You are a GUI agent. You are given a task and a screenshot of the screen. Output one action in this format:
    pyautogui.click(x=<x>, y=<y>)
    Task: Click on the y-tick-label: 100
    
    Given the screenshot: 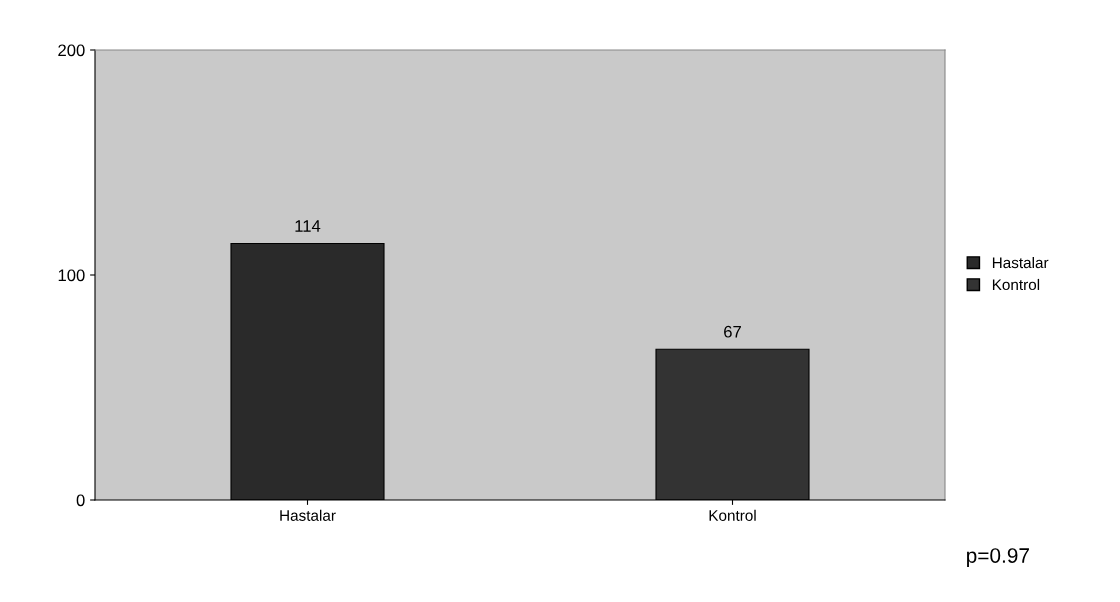 What is the action you would take?
    pyautogui.click(x=71, y=275)
    